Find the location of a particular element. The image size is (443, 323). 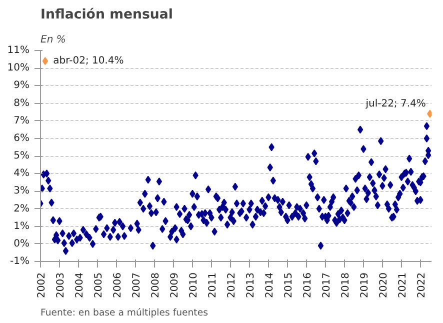

x-tick-label: 2016 is located at coordinates (308, 285).